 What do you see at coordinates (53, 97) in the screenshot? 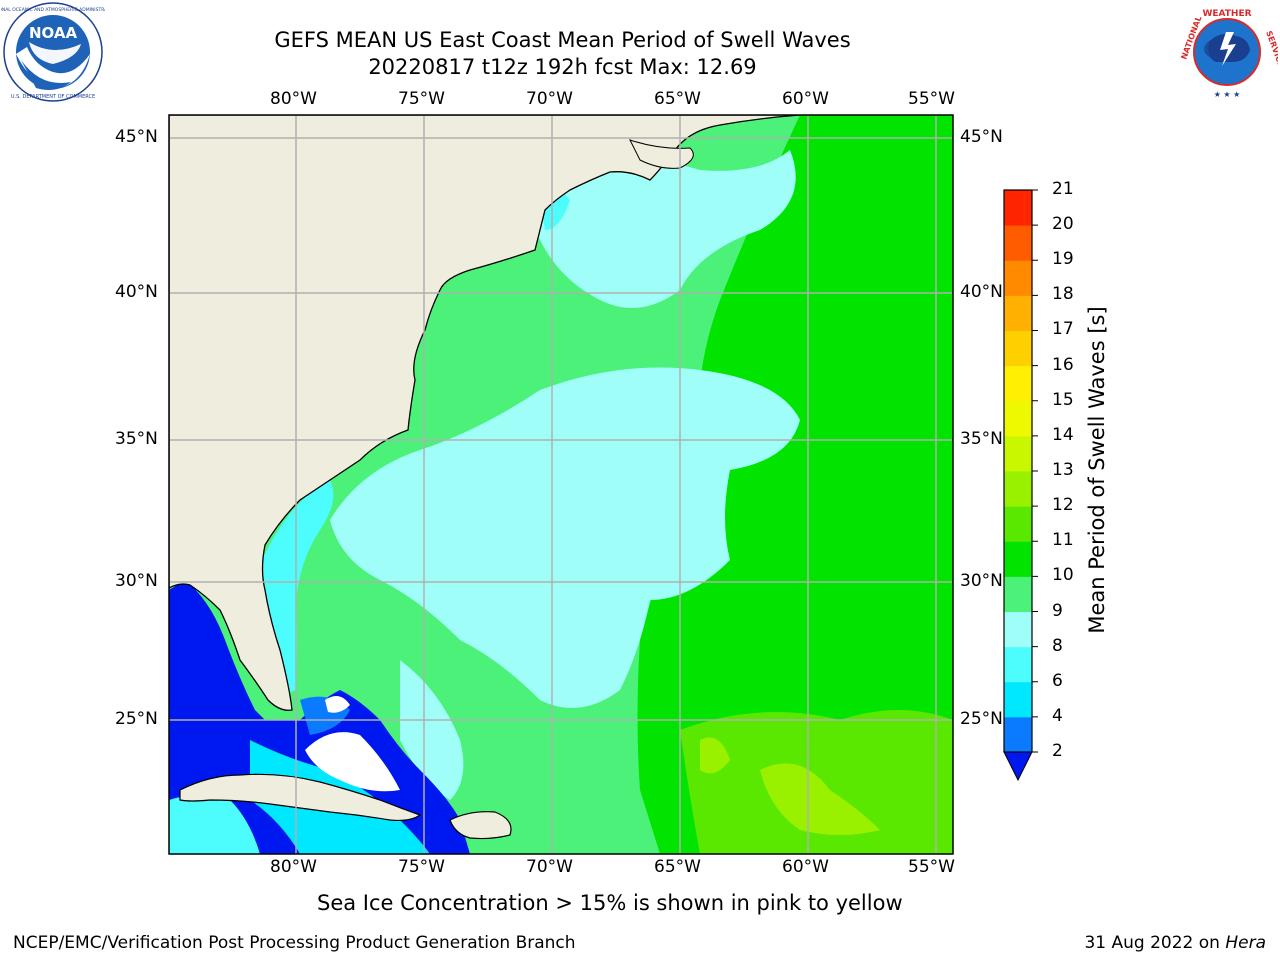
I see `svg-text: U.S. DEPARTMENT OF COMMERCE` at bounding box center [53, 97].